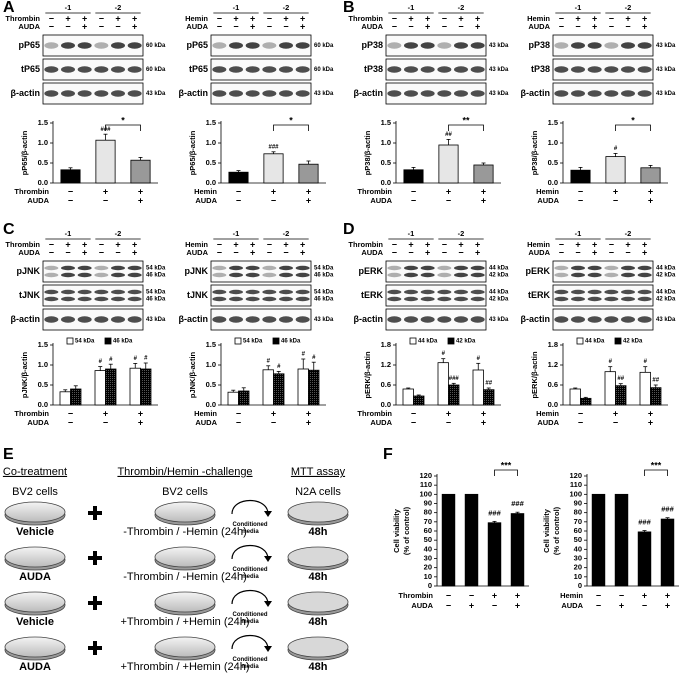 This screenshot has width=685, height=685. Describe the element at coordinates (425, 493) in the screenshot. I see `y-tick-label: 100` at that location.